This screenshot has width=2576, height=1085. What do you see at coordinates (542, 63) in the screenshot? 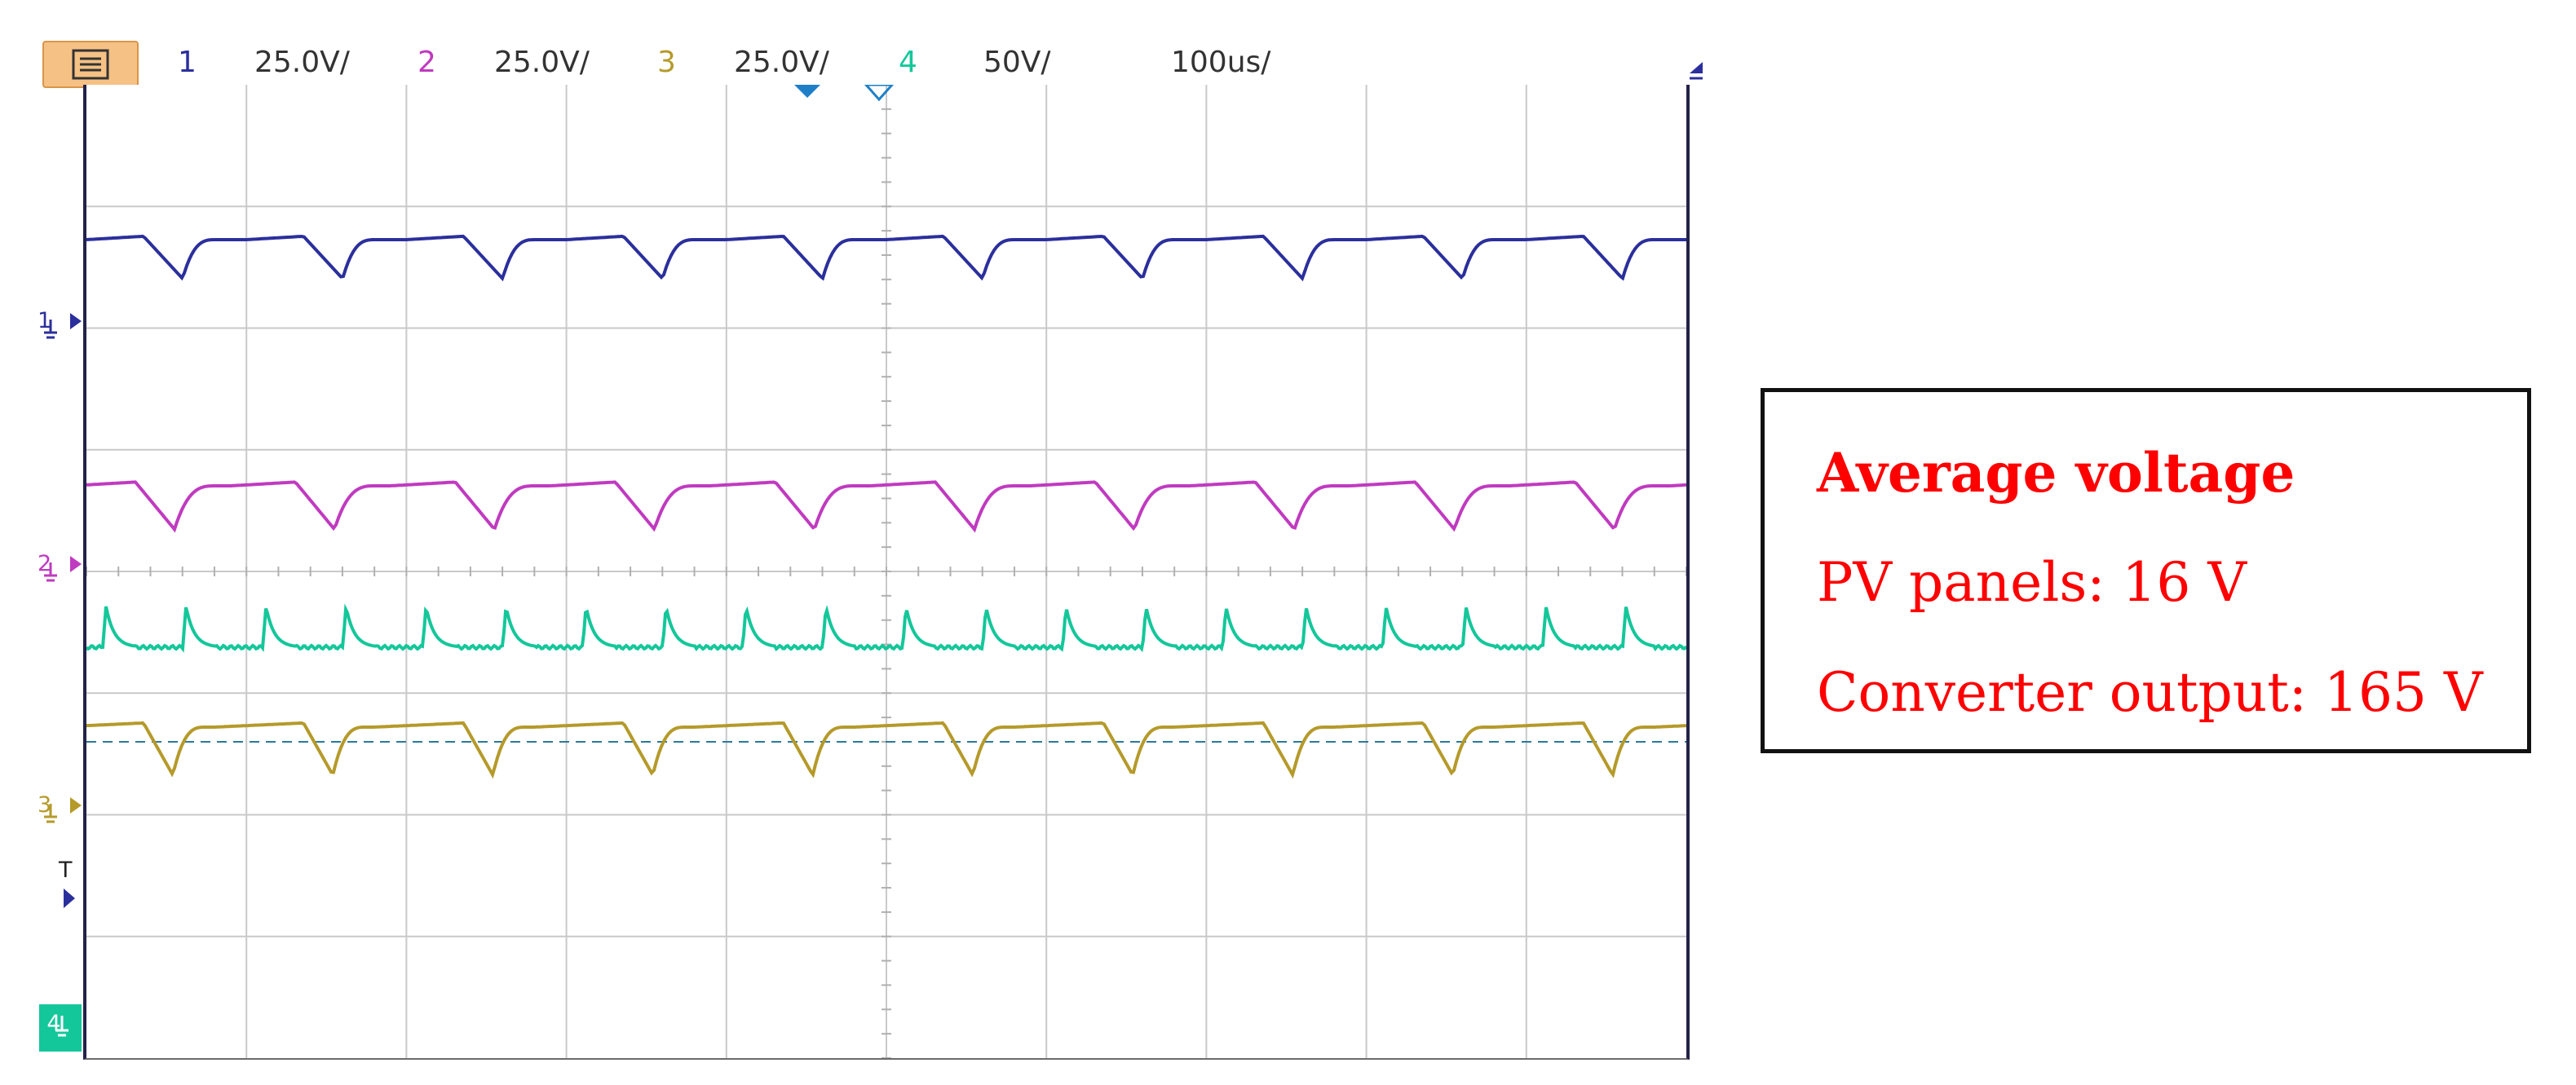
I see `ch2-scale: 25.0V/` at bounding box center [542, 63].